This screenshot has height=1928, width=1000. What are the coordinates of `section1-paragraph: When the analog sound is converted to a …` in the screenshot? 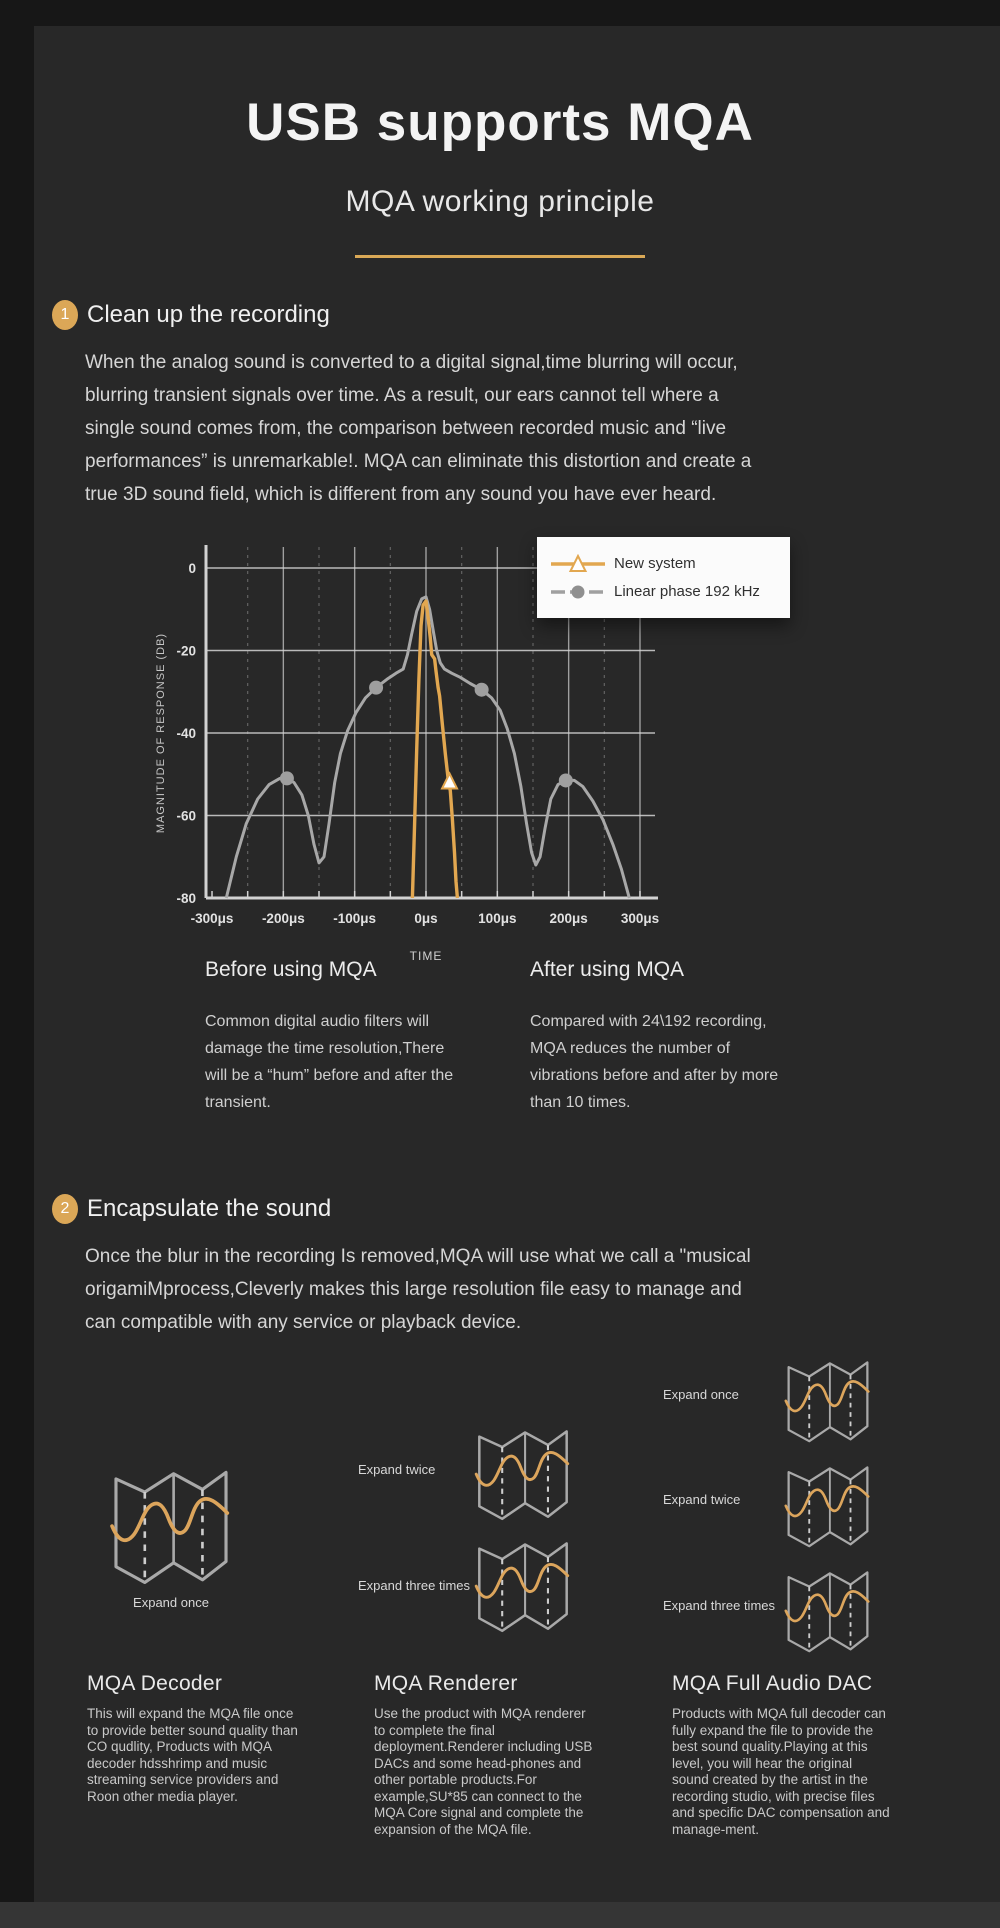 It's located at (418, 428).